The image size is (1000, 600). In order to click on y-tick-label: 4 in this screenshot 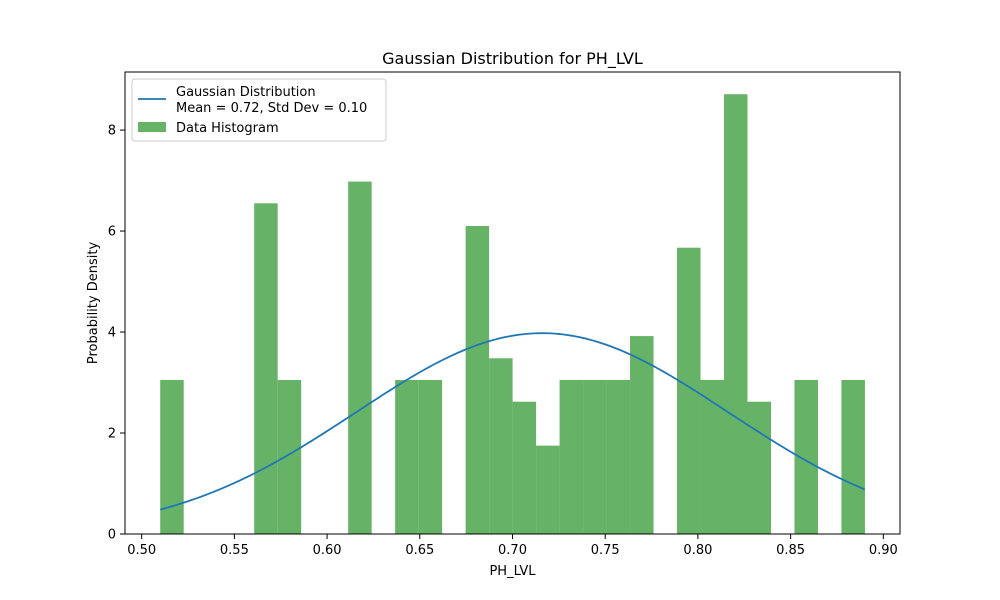, I will do `click(112, 333)`.